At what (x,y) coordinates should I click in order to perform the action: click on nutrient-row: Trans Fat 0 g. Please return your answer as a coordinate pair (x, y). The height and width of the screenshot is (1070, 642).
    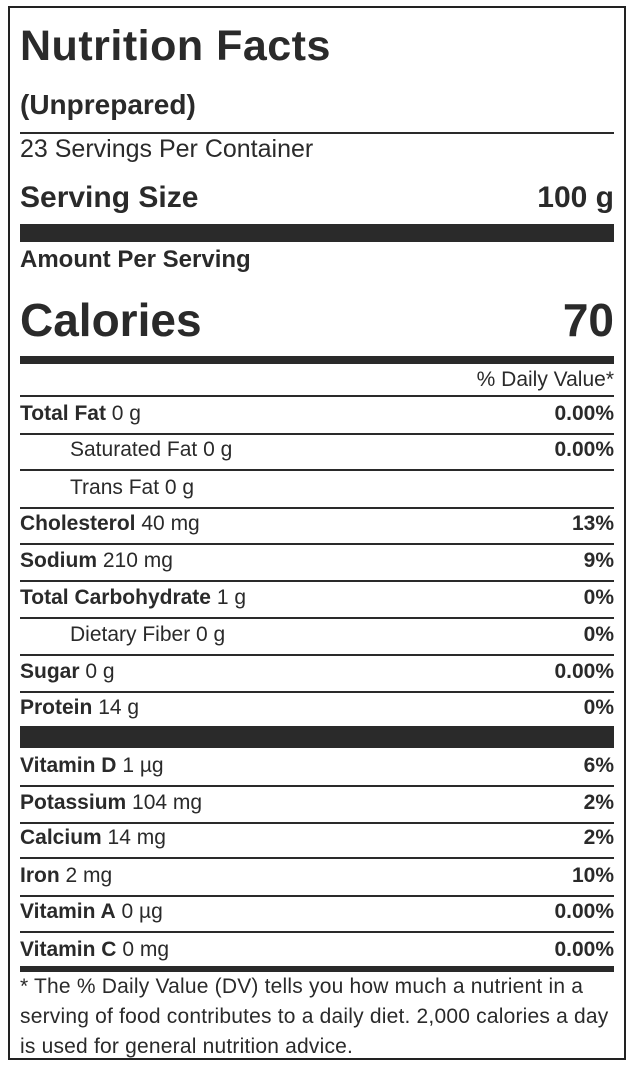
    Looking at the image, I should click on (317, 488).